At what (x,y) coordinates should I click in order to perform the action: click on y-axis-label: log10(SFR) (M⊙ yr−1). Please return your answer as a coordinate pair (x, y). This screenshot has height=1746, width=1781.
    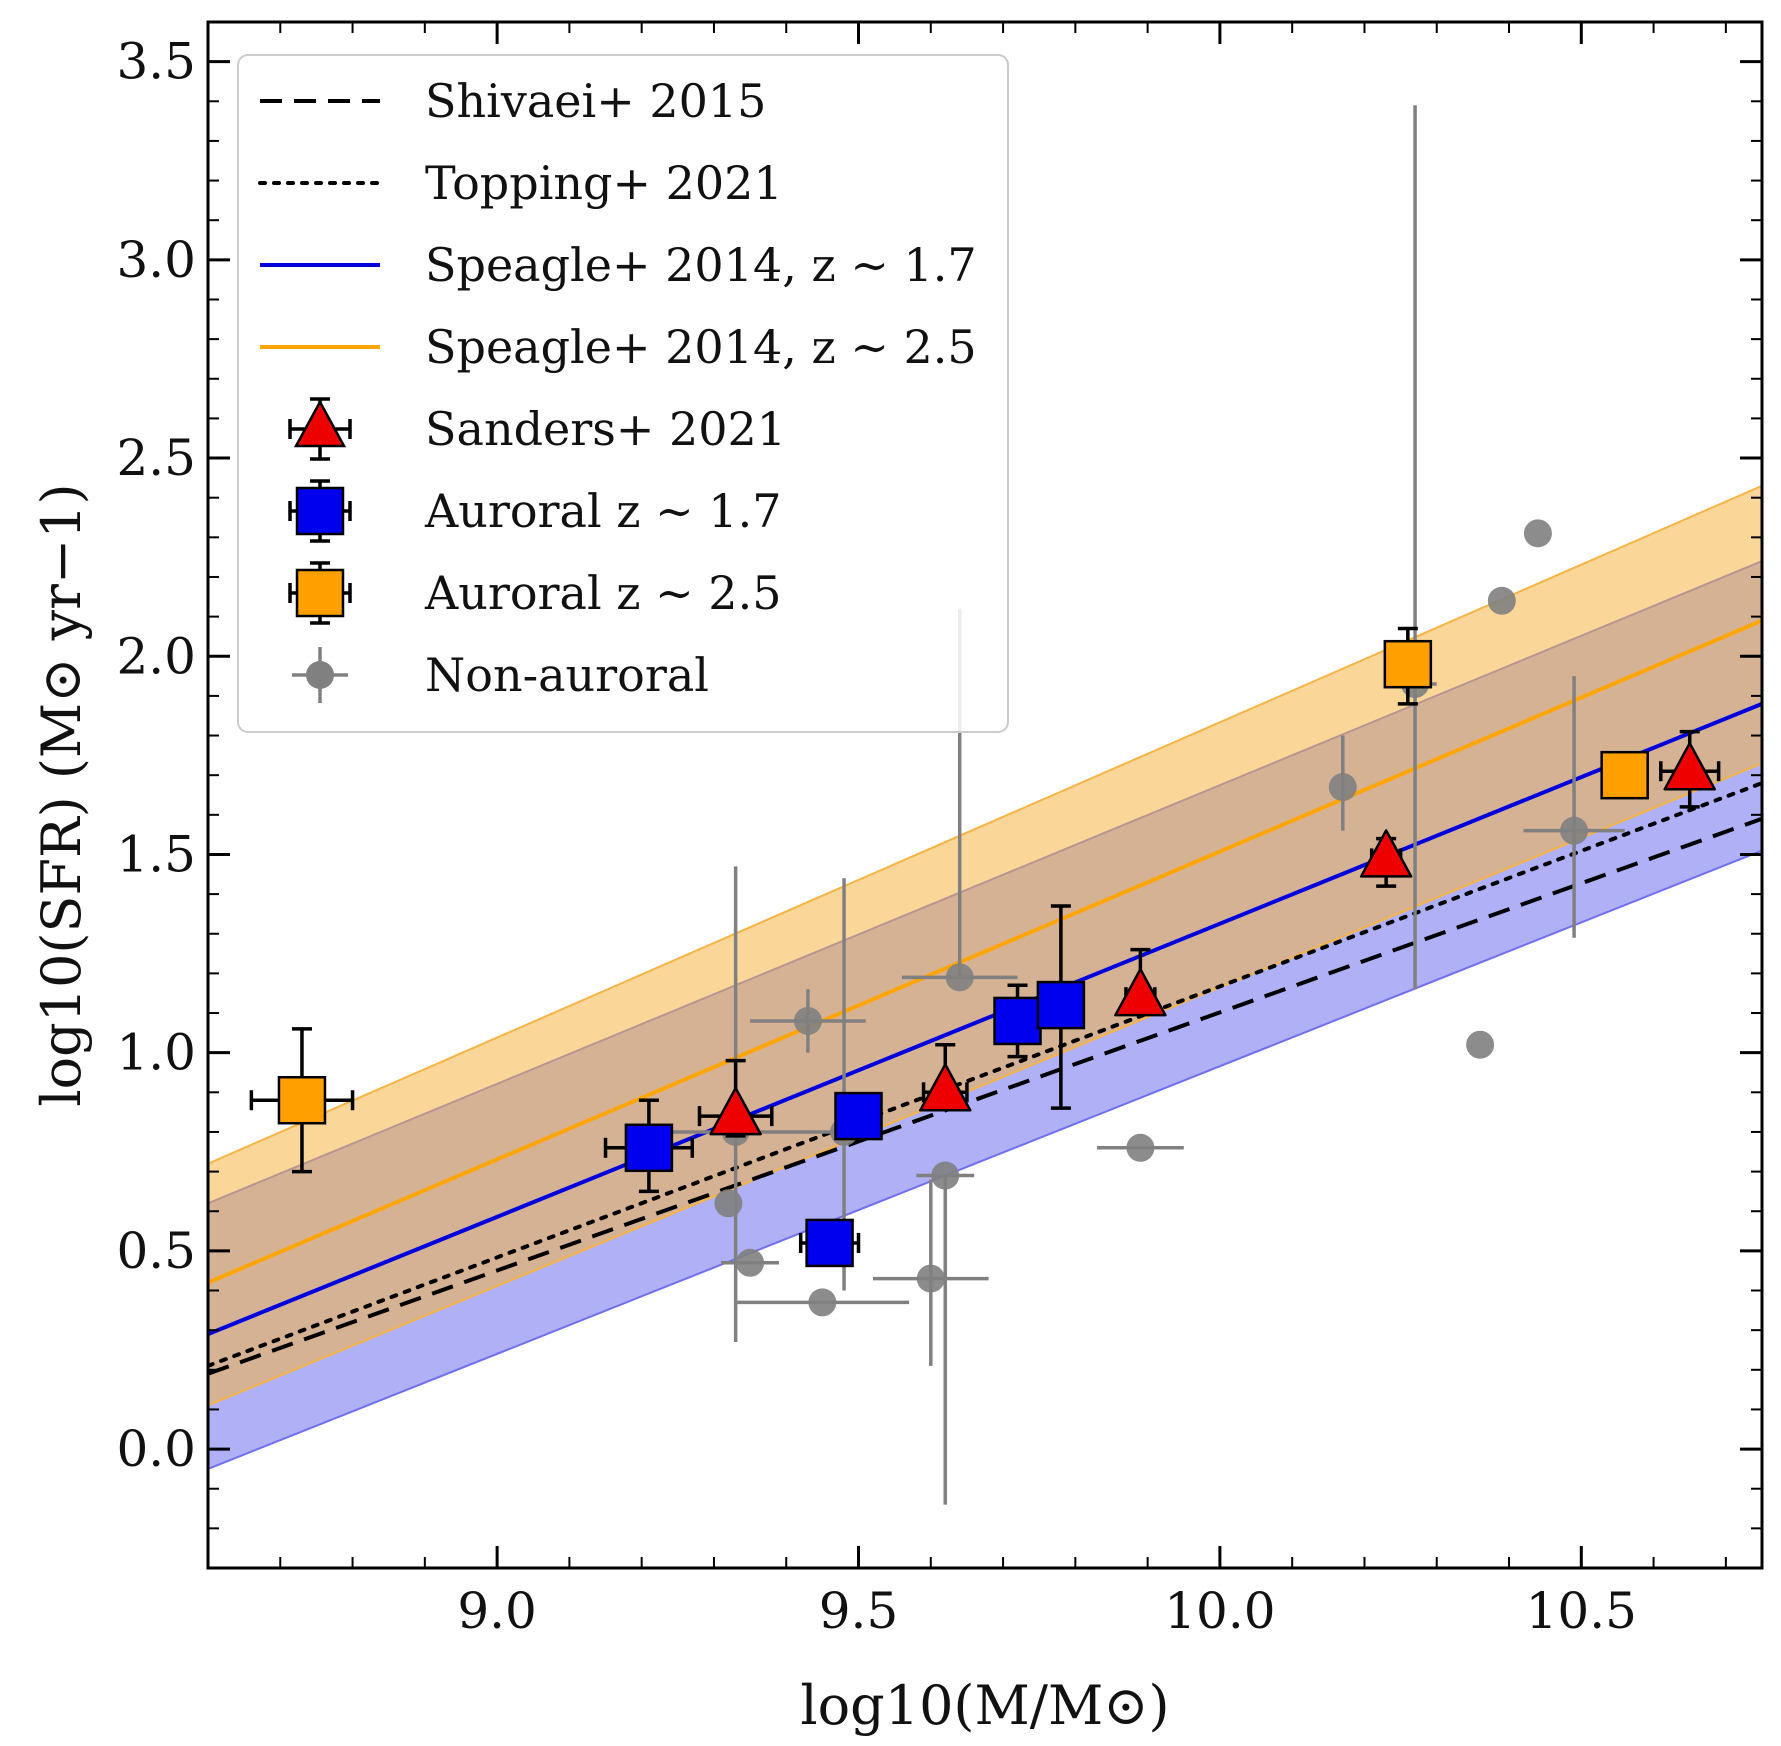
    Looking at the image, I should click on (61, 794).